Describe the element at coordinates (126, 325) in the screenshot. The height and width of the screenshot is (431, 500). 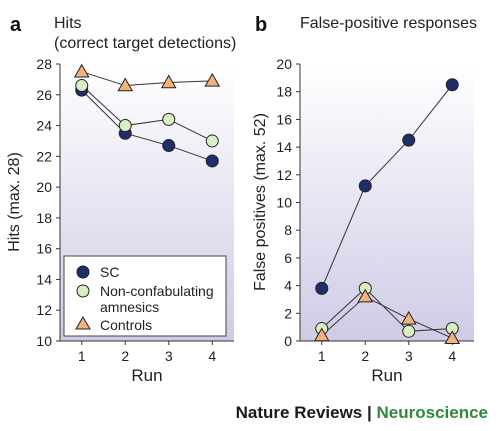
I see `legend-controls-label: Controls` at that location.